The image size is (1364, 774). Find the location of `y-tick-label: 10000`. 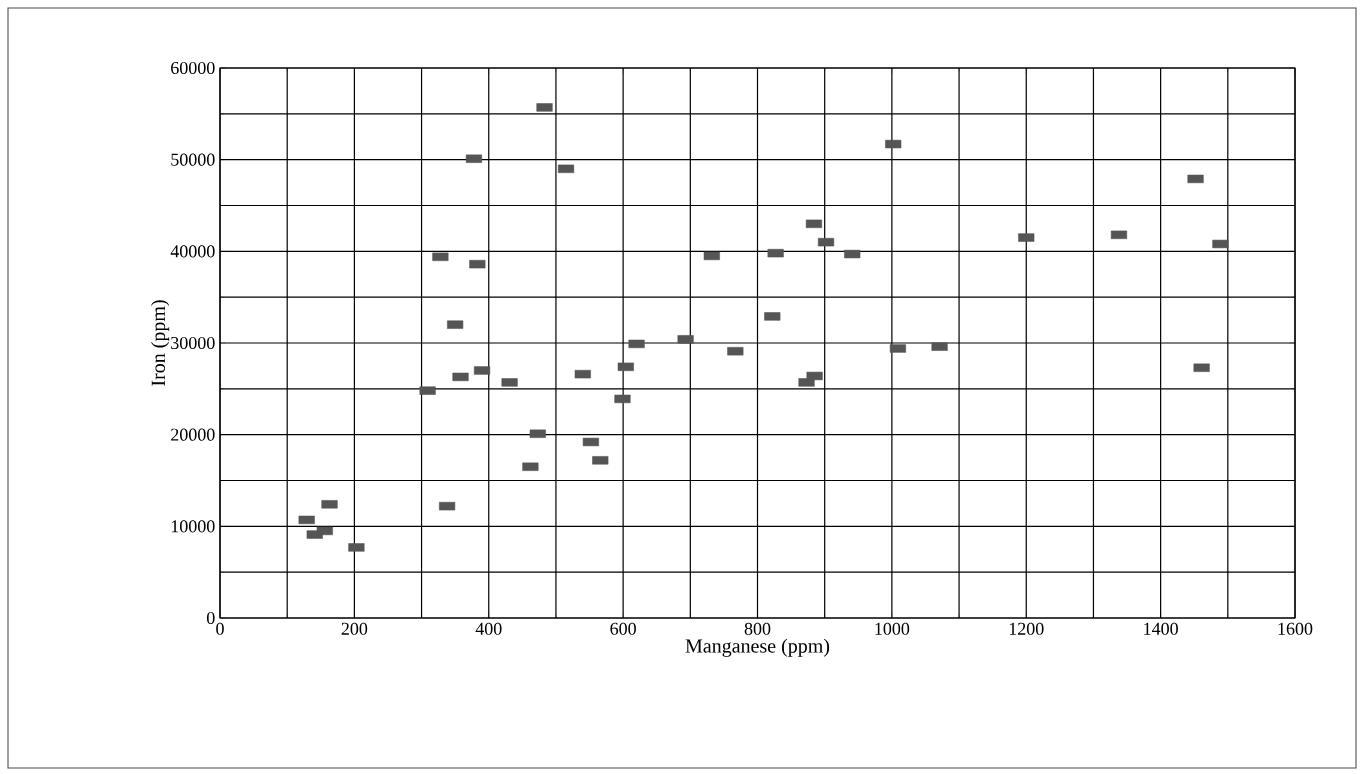

y-tick-label: 10000 is located at coordinates (193, 526).